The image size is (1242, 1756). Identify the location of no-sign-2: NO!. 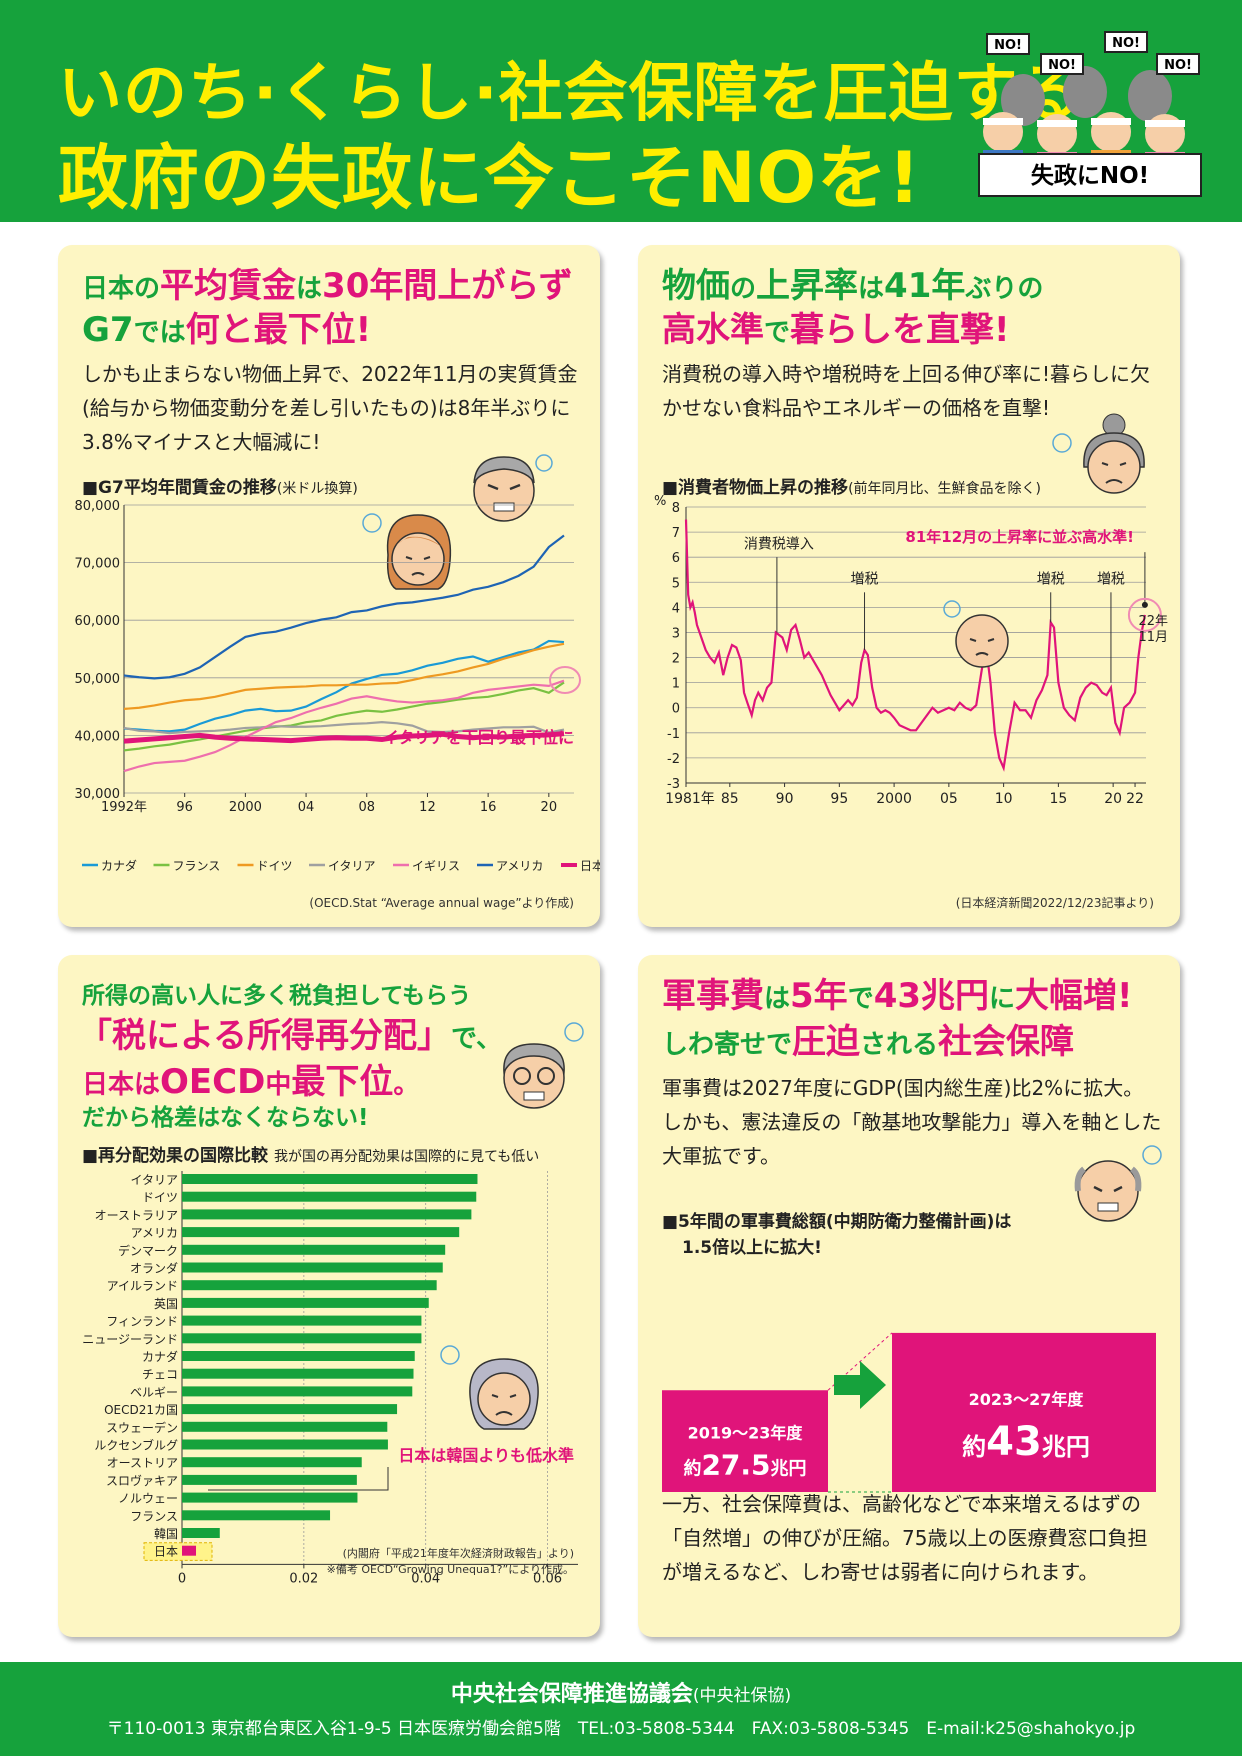
(1062, 64).